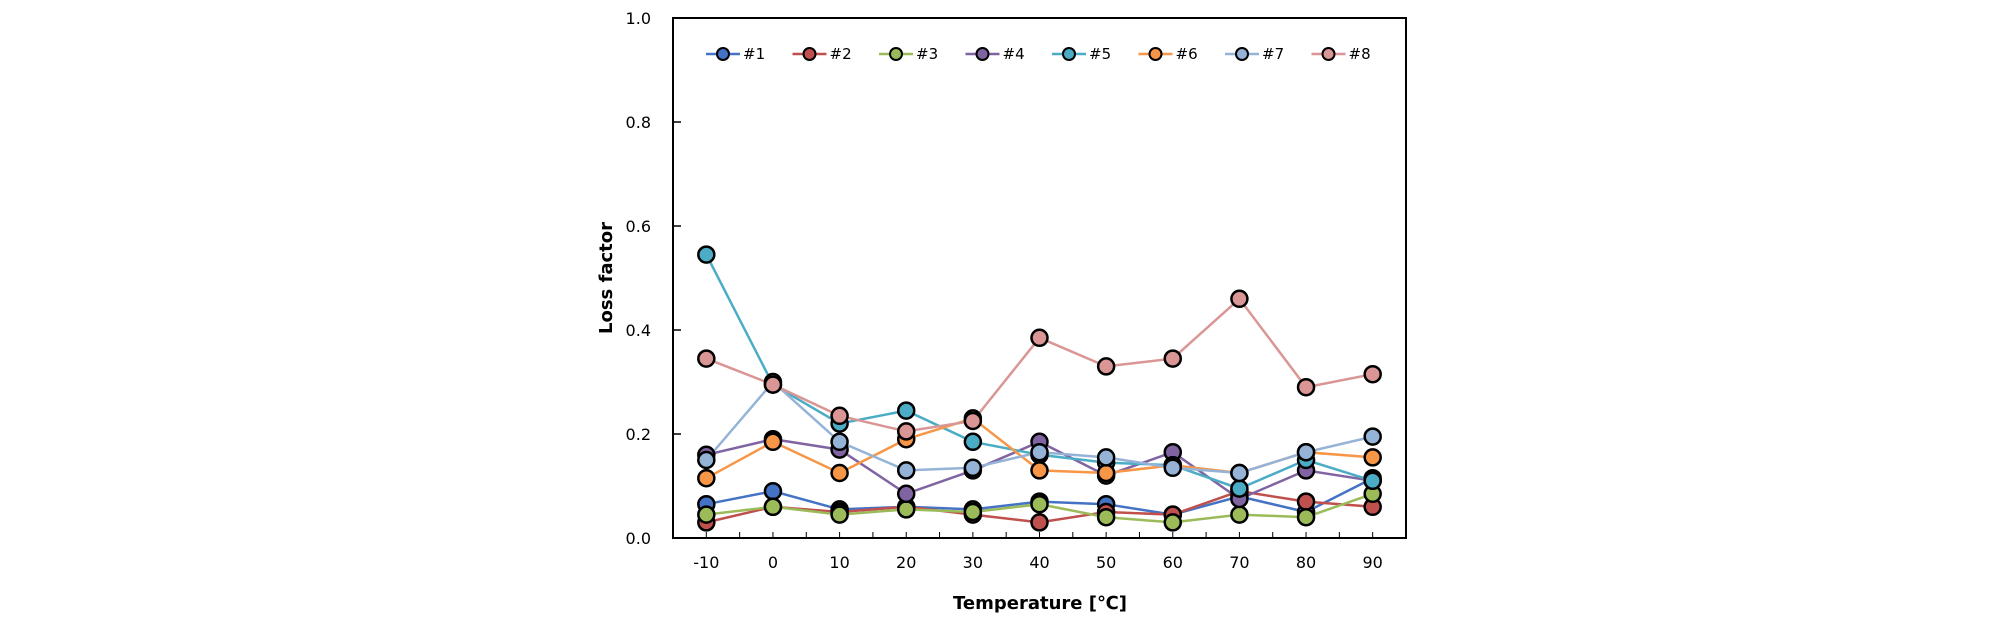  I want to click on y-tick-label: 0.8, so click(638, 122).